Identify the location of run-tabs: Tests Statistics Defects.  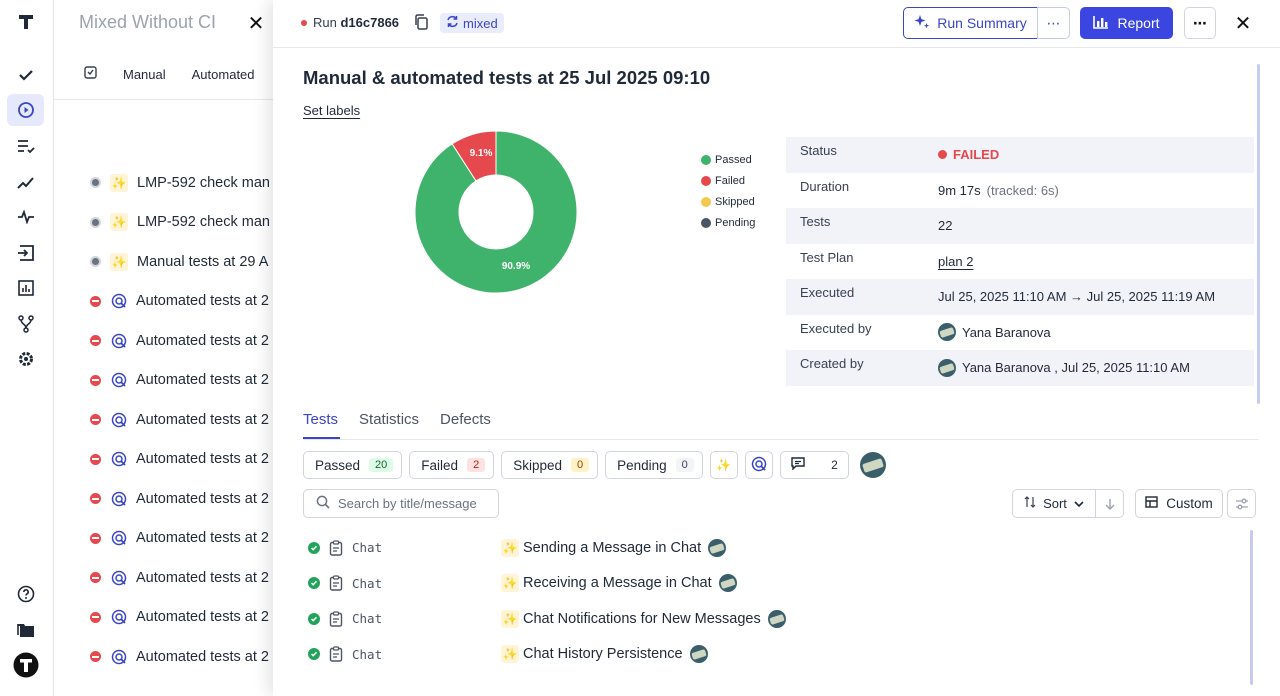
(397, 419).